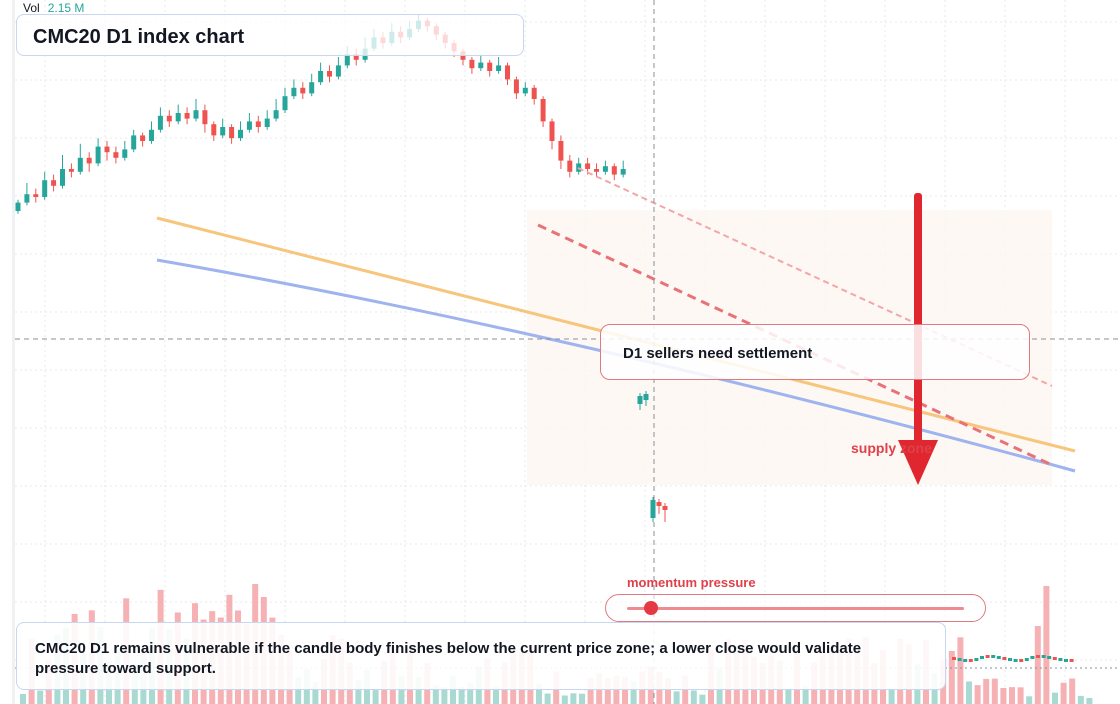 The width and height of the screenshot is (1120, 704). What do you see at coordinates (53, 8) in the screenshot?
I see `volume-readout: Vol 2.15 M` at bounding box center [53, 8].